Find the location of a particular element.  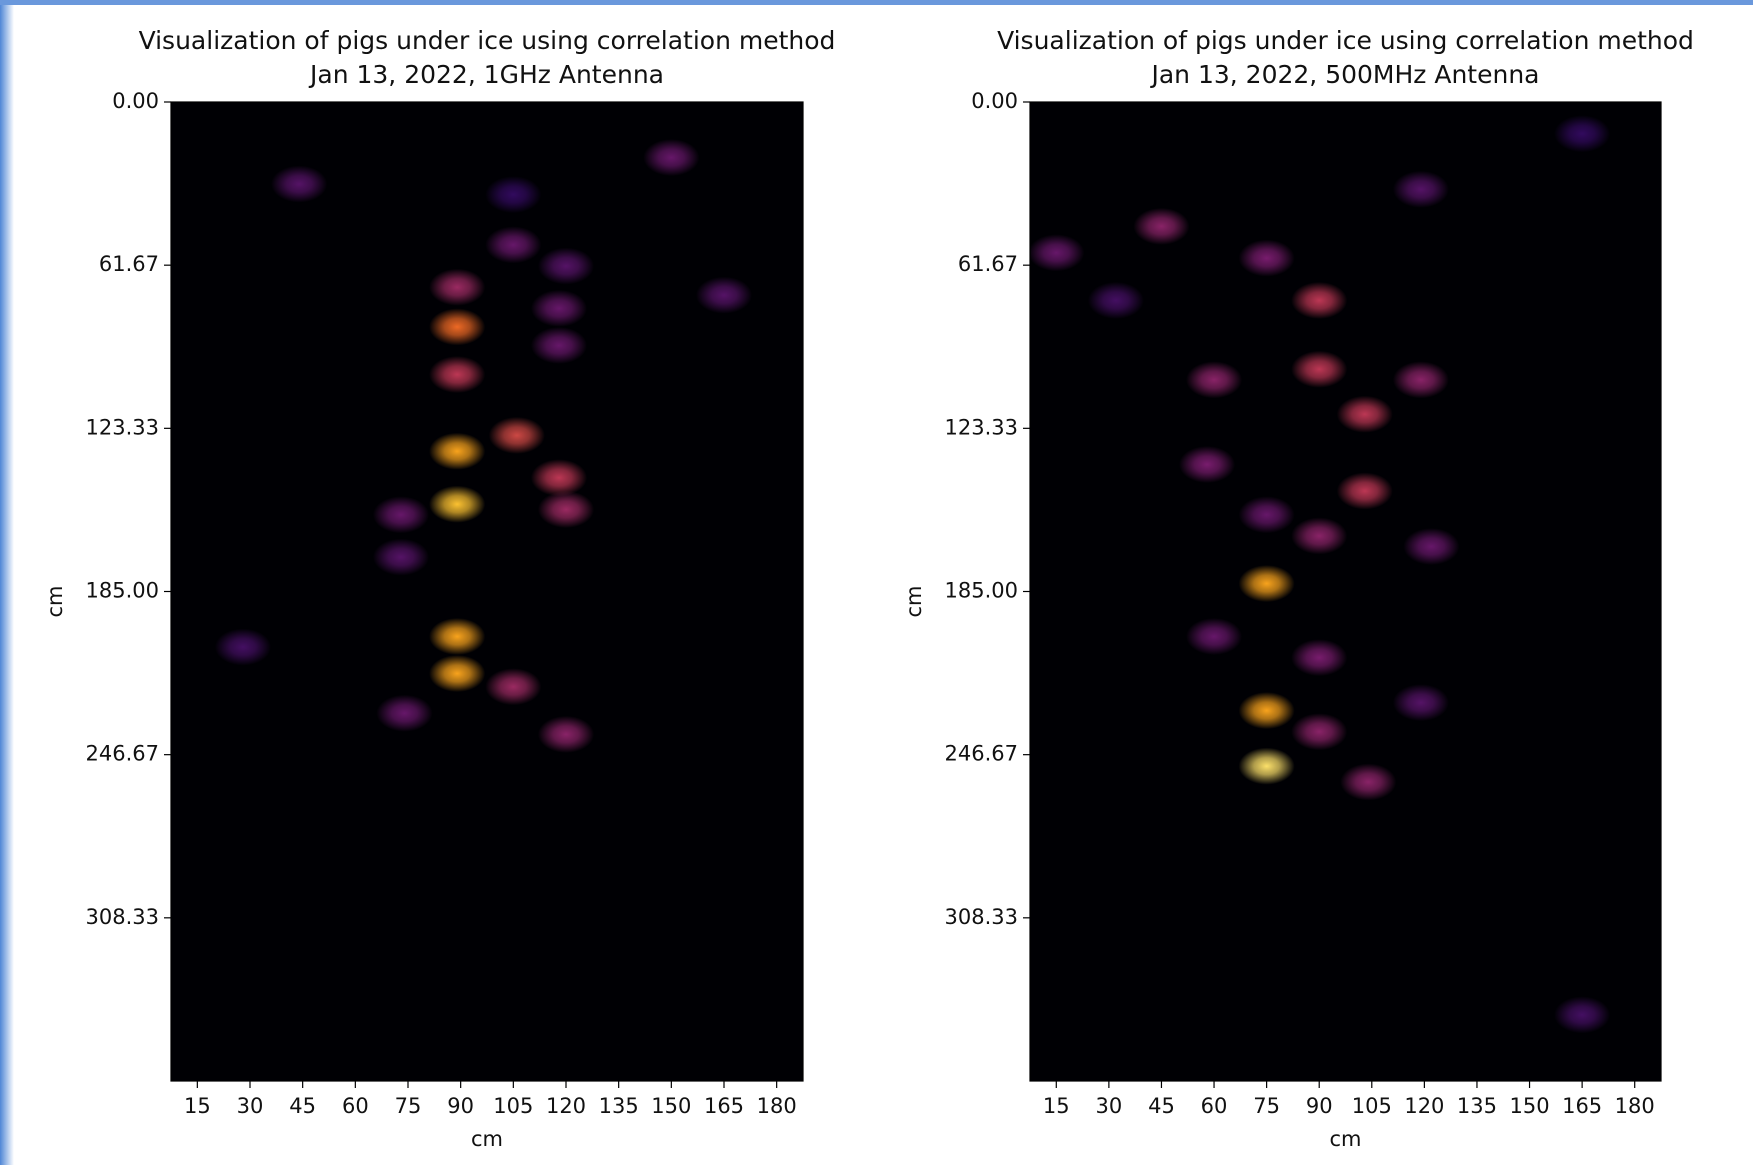

background-edge is located at coordinates (7, 582).